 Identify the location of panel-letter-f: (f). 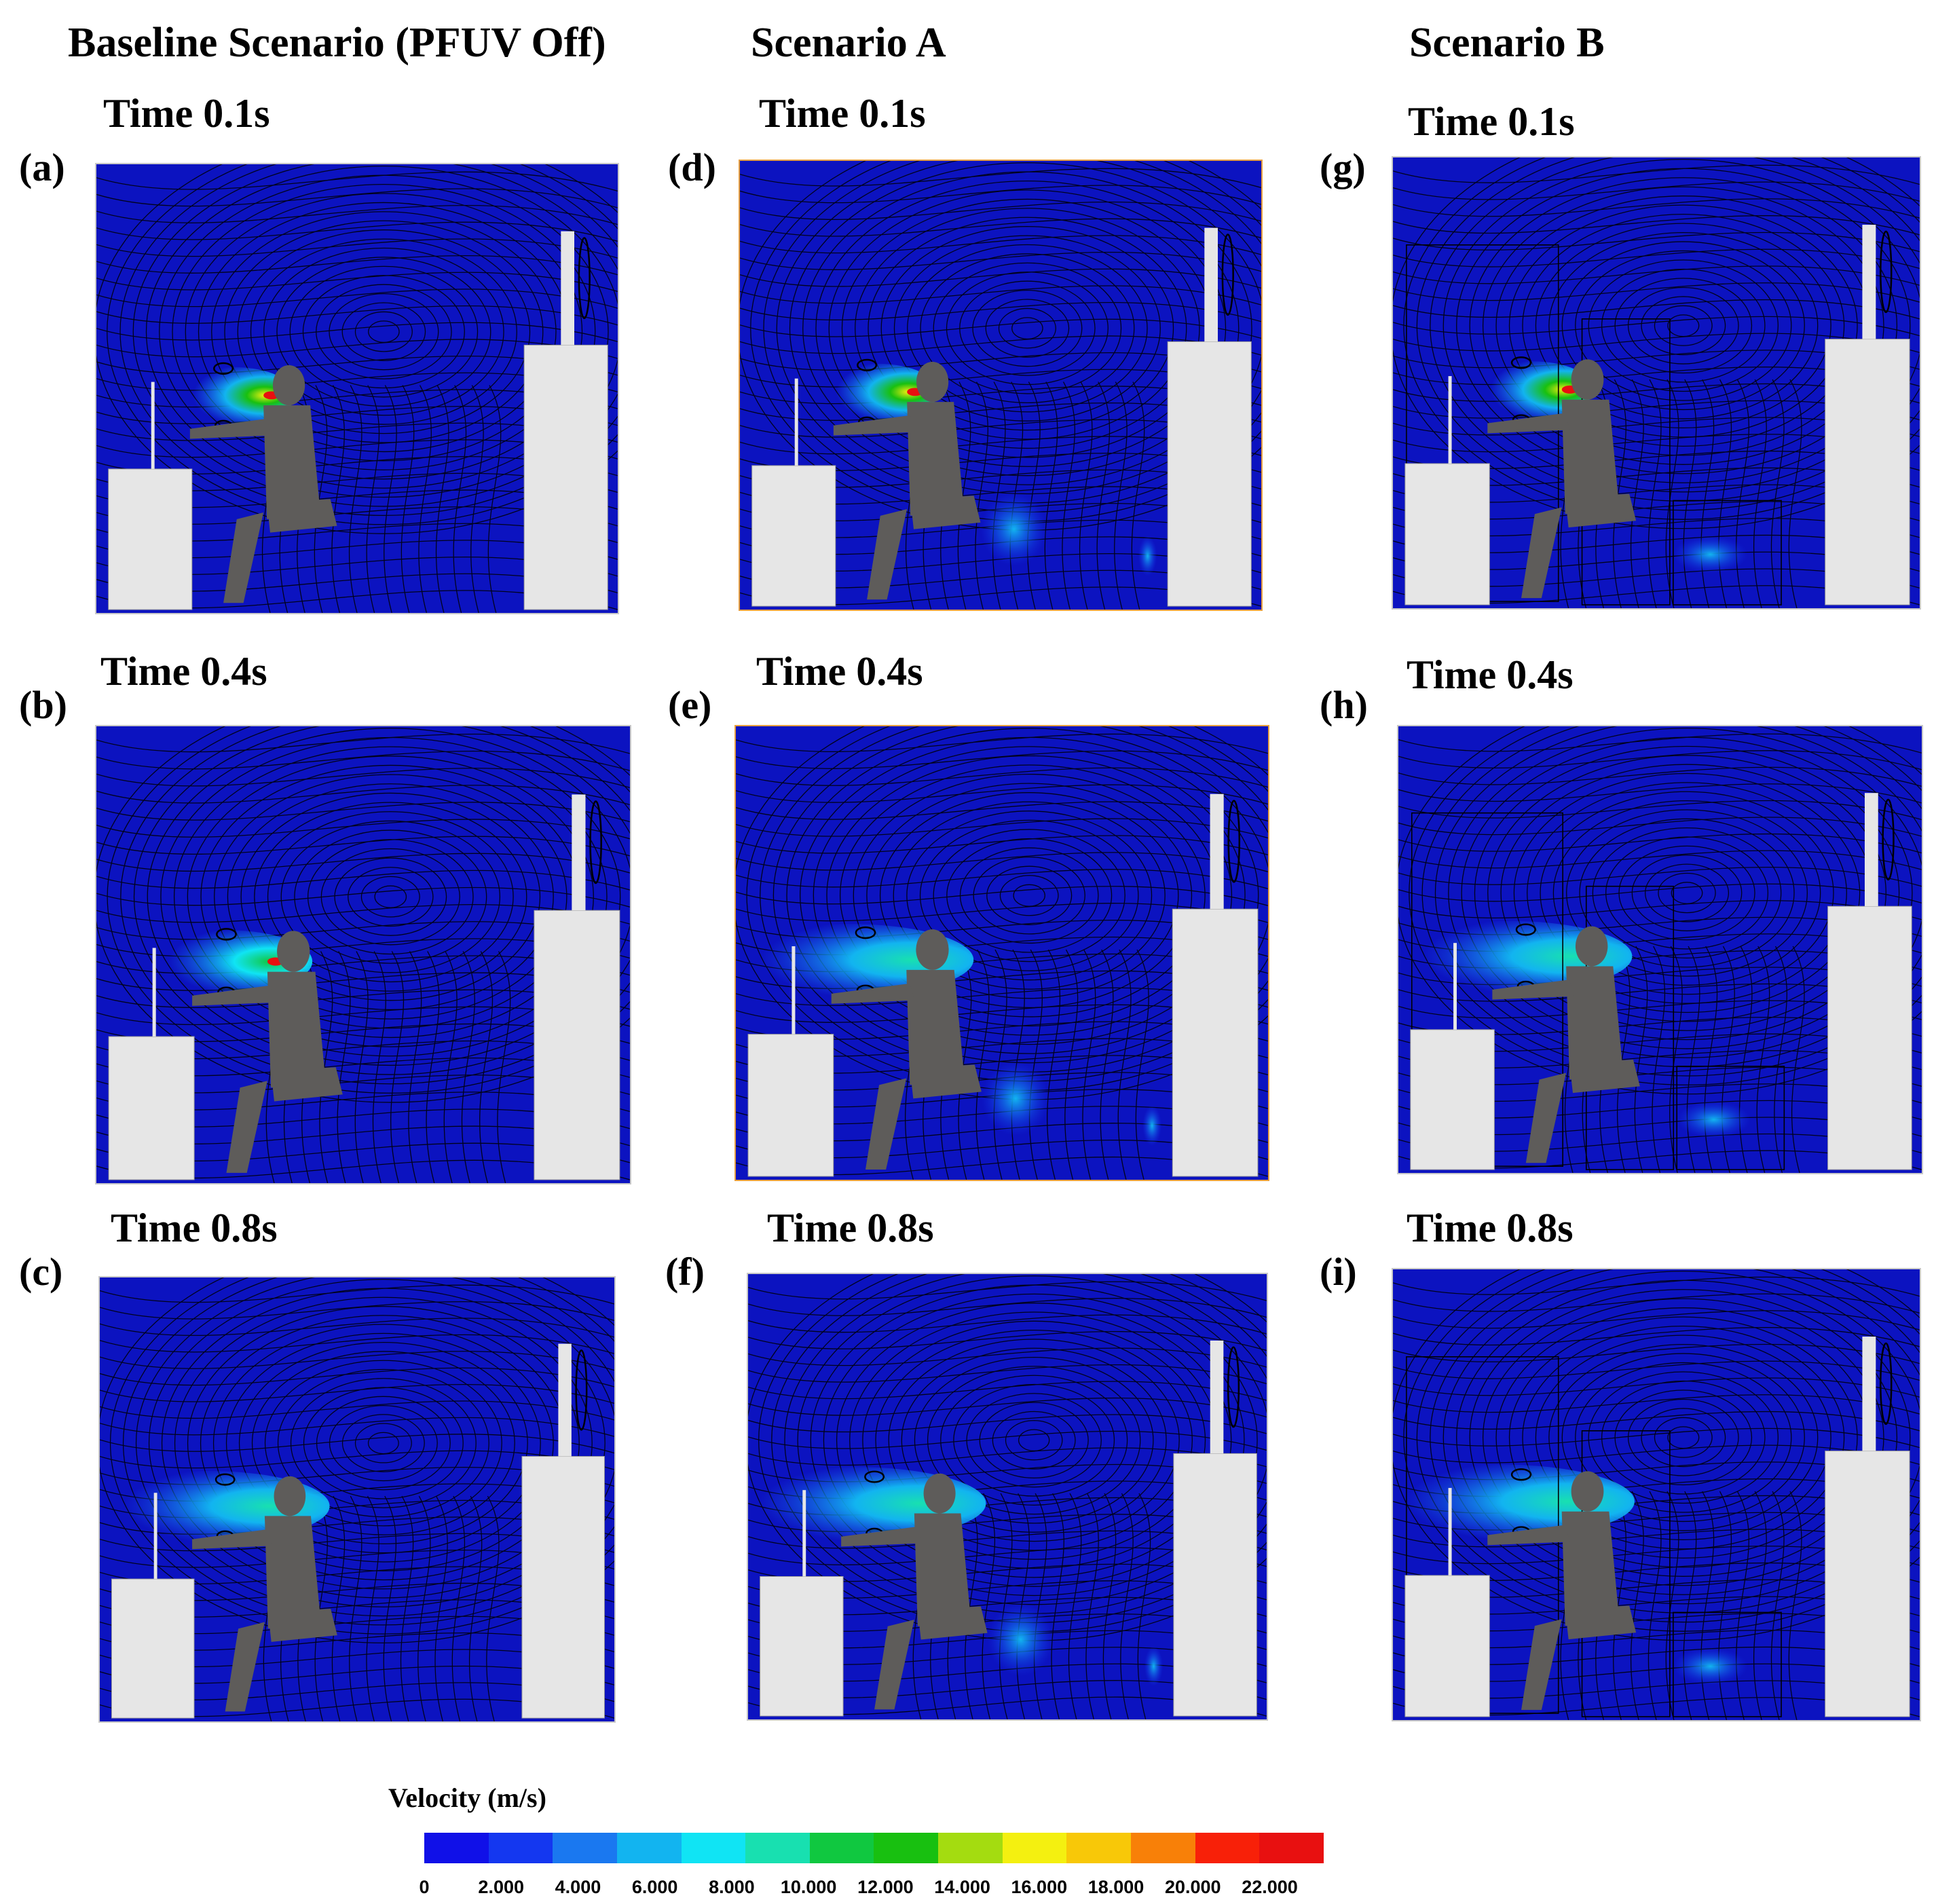
(685, 1272).